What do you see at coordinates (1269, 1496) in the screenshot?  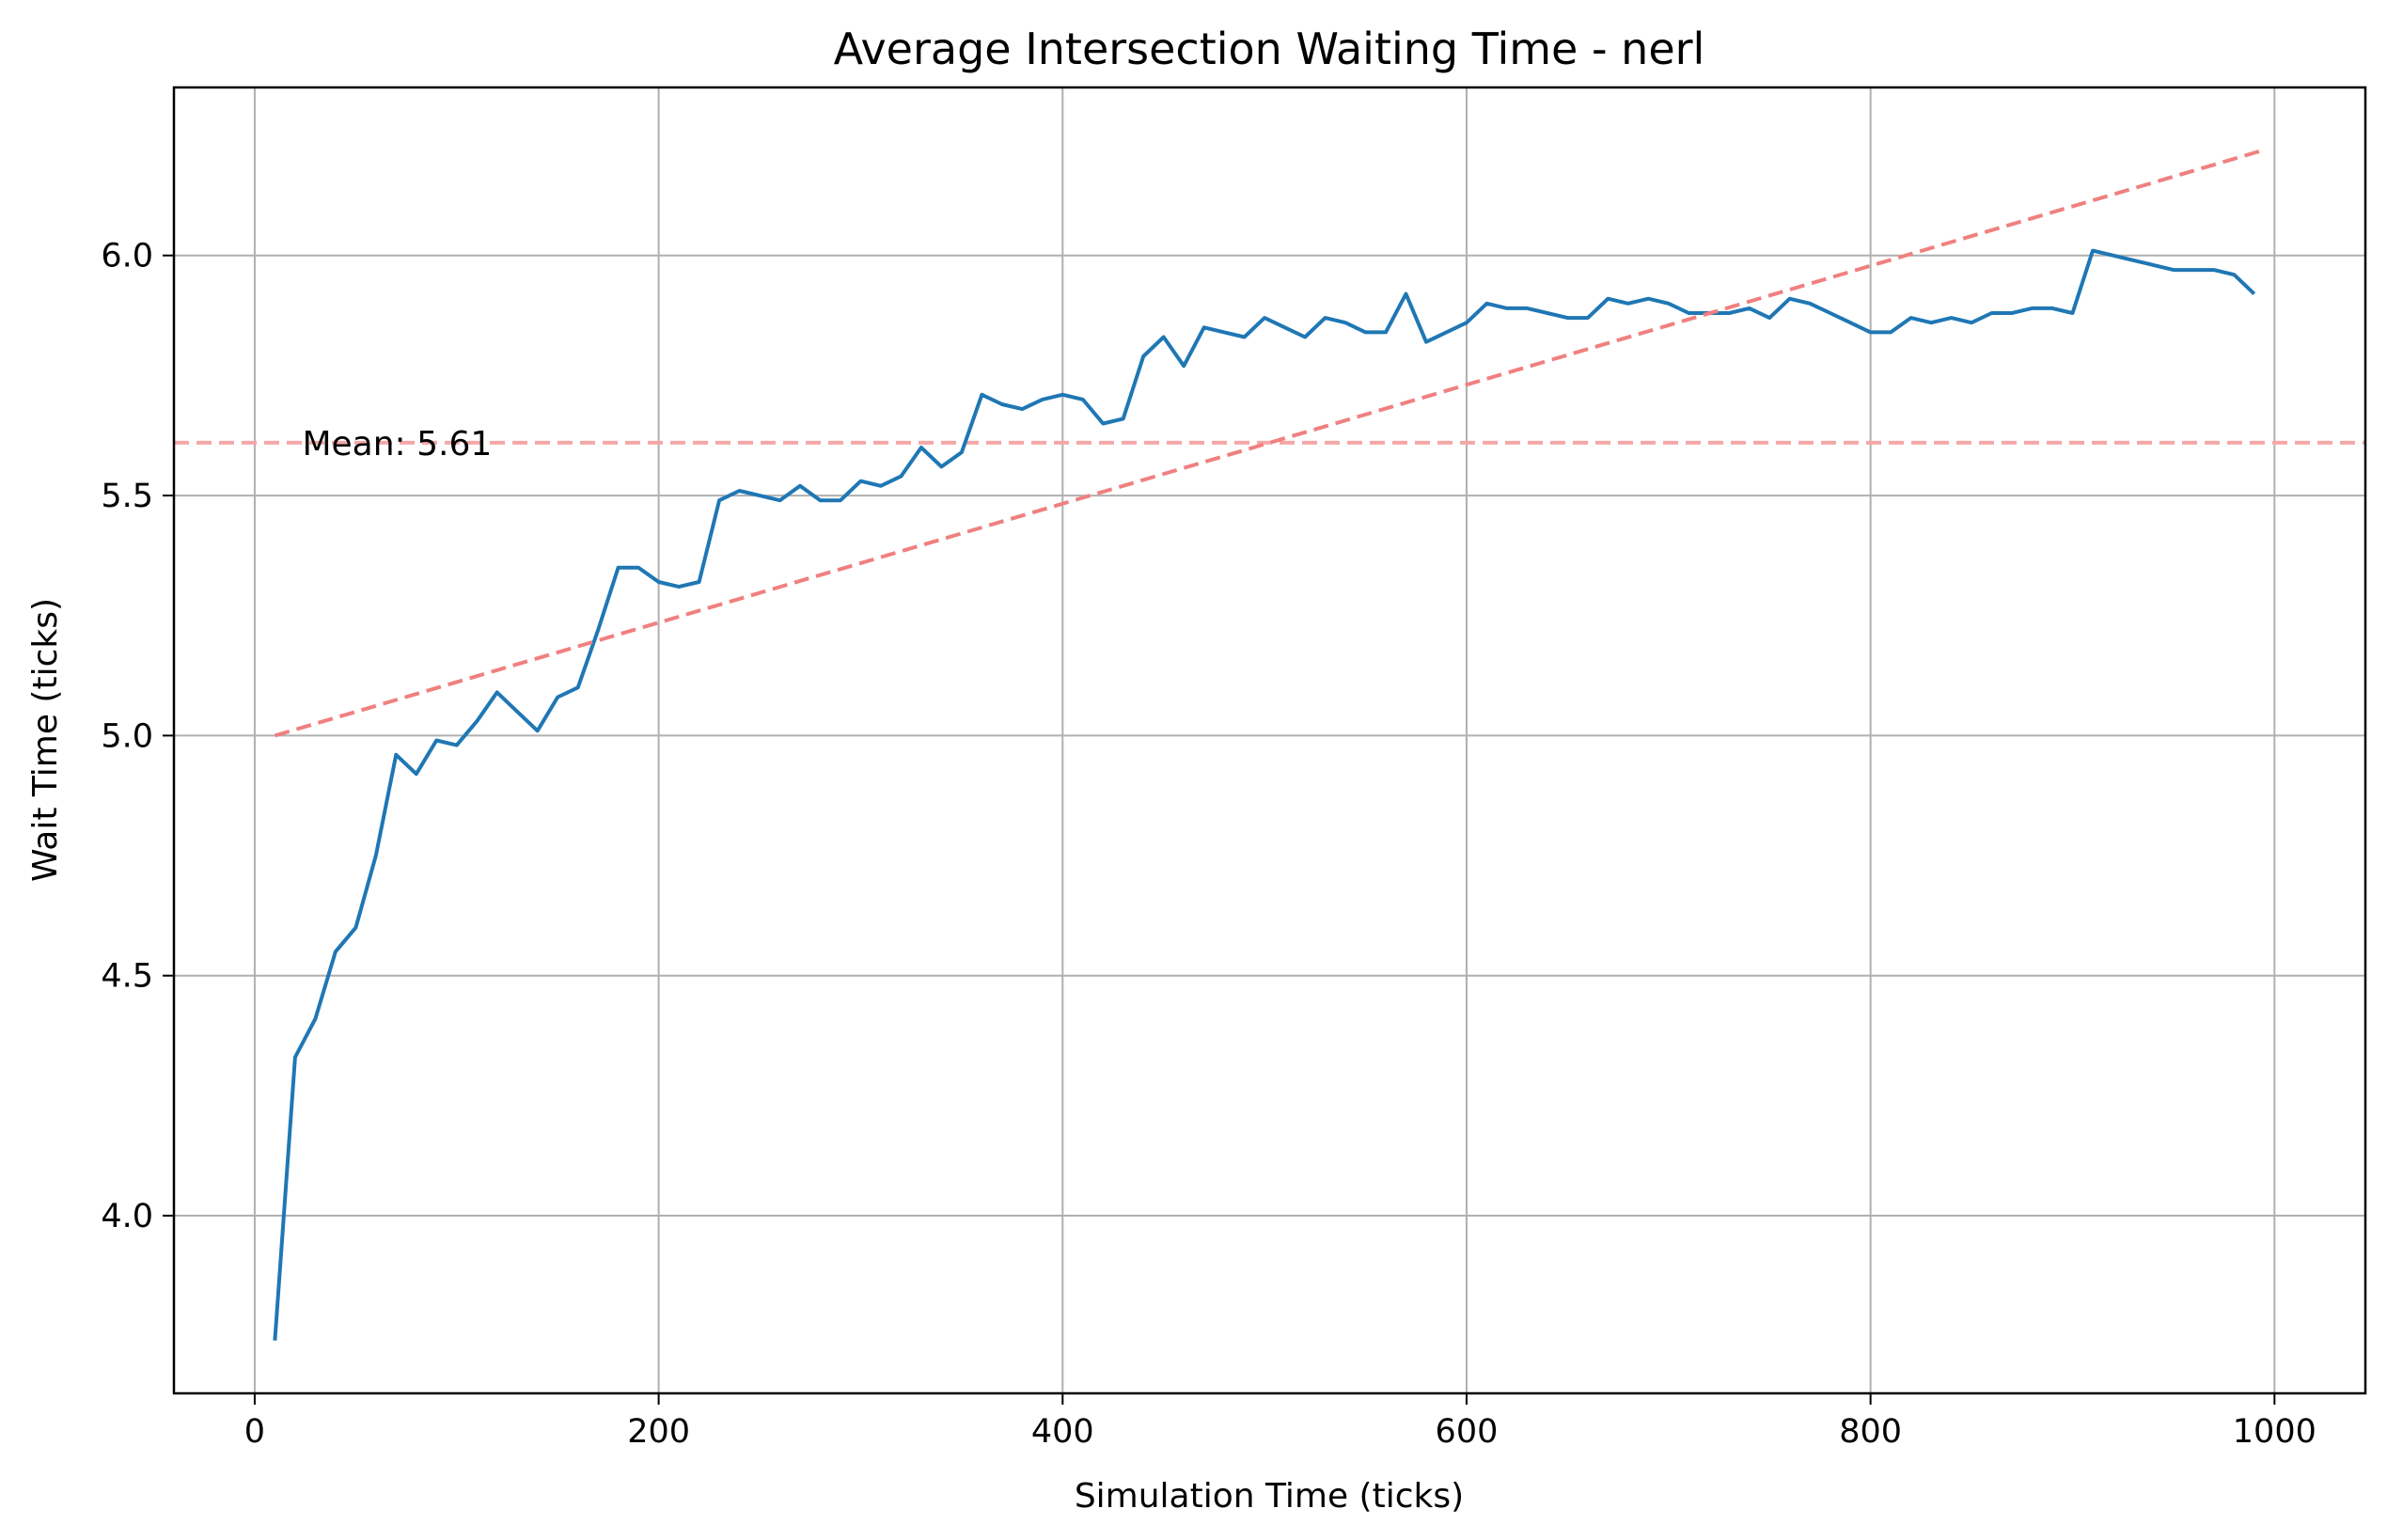 I see `x-axis-label: Simulation Time (ticks)` at bounding box center [1269, 1496].